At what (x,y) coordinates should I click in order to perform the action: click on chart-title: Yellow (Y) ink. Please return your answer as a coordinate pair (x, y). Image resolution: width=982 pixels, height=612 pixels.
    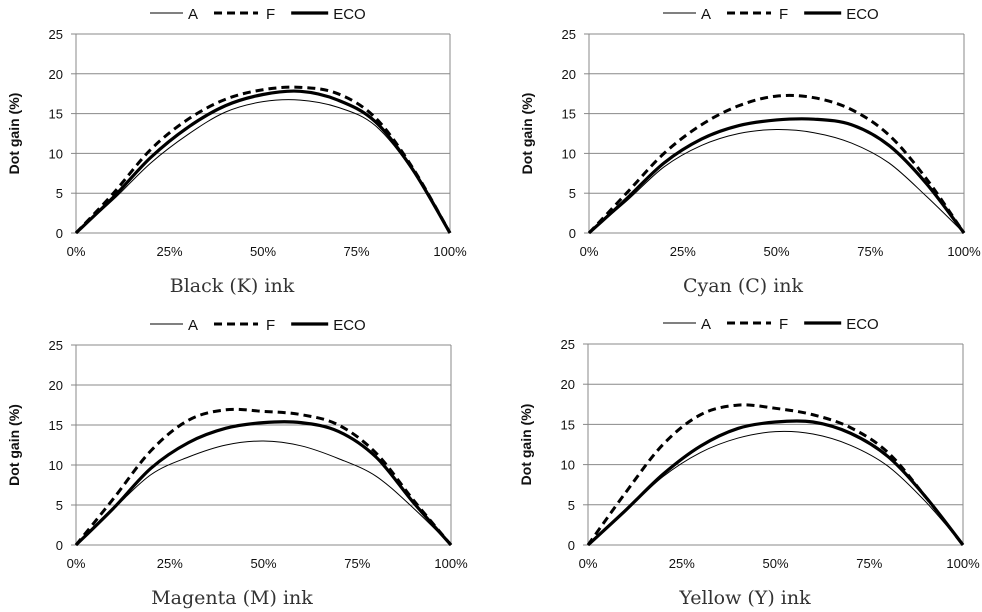
    Looking at the image, I should click on (744, 598).